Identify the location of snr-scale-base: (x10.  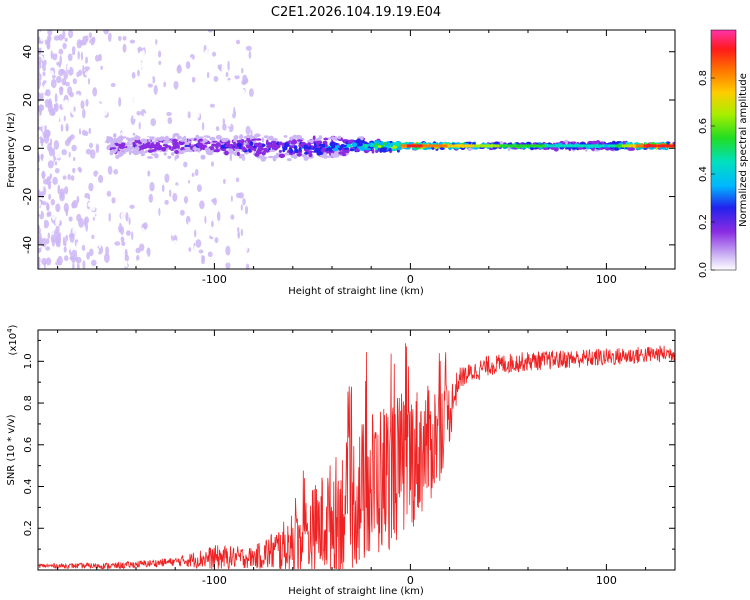
(13, 344).